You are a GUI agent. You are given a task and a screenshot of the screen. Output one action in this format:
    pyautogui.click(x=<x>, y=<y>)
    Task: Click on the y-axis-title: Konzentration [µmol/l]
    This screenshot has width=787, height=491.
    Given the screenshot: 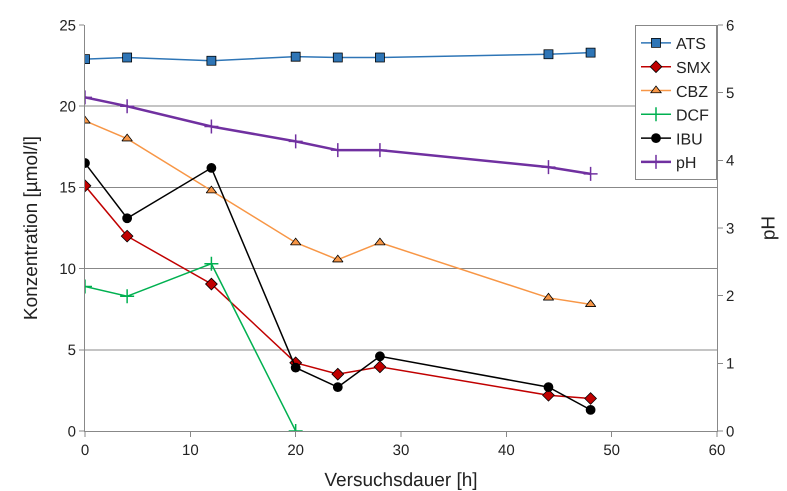 What is the action you would take?
    pyautogui.click(x=31, y=228)
    